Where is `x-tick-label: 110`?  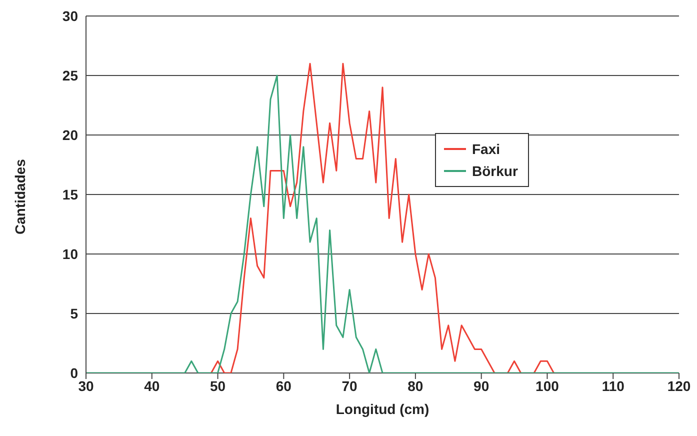 x-tick-label: 110 is located at coordinates (613, 386).